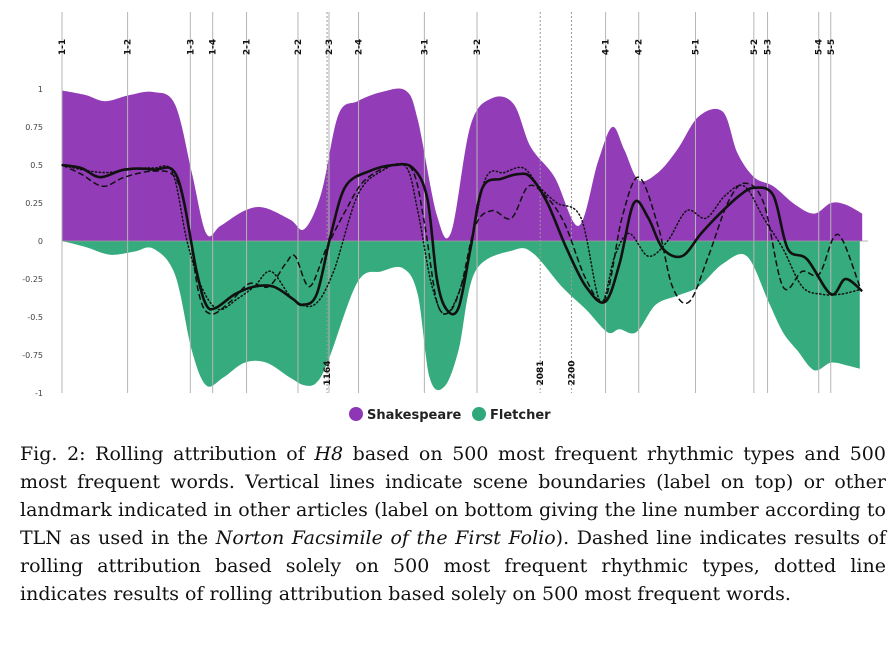 The image size is (892, 653). I want to click on scene-label: 3-1, so click(425, 47).